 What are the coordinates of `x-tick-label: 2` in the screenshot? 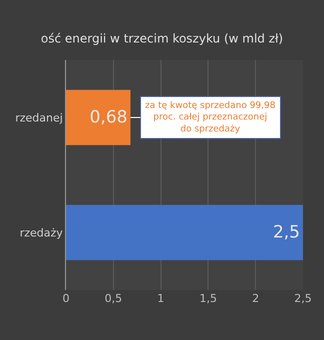 It's located at (256, 298).